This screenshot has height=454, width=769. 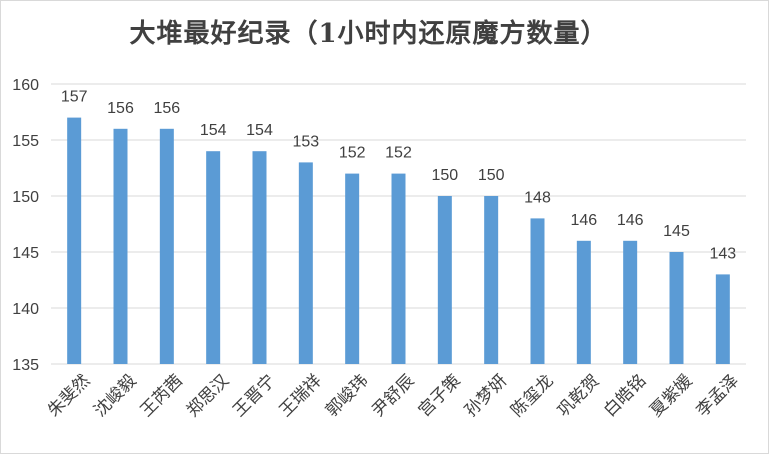 What do you see at coordinates (162, 396) in the screenshot?
I see `category-label: 王芮茜` at bounding box center [162, 396].